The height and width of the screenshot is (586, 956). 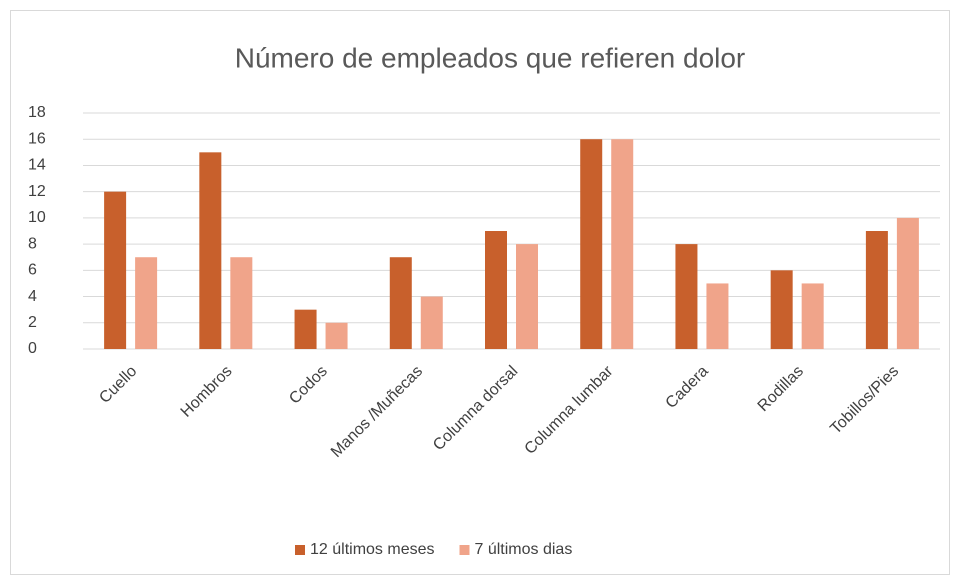 What do you see at coordinates (37, 191) in the screenshot?
I see `y-tick-label: 12` at bounding box center [37, 191].